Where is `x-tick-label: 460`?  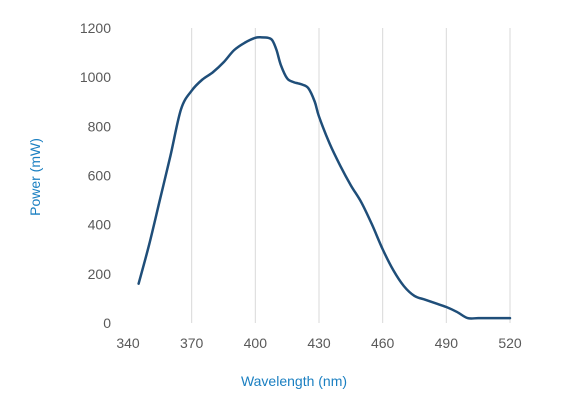
x-tick-label: 460 is located at coordinates (383, 343).